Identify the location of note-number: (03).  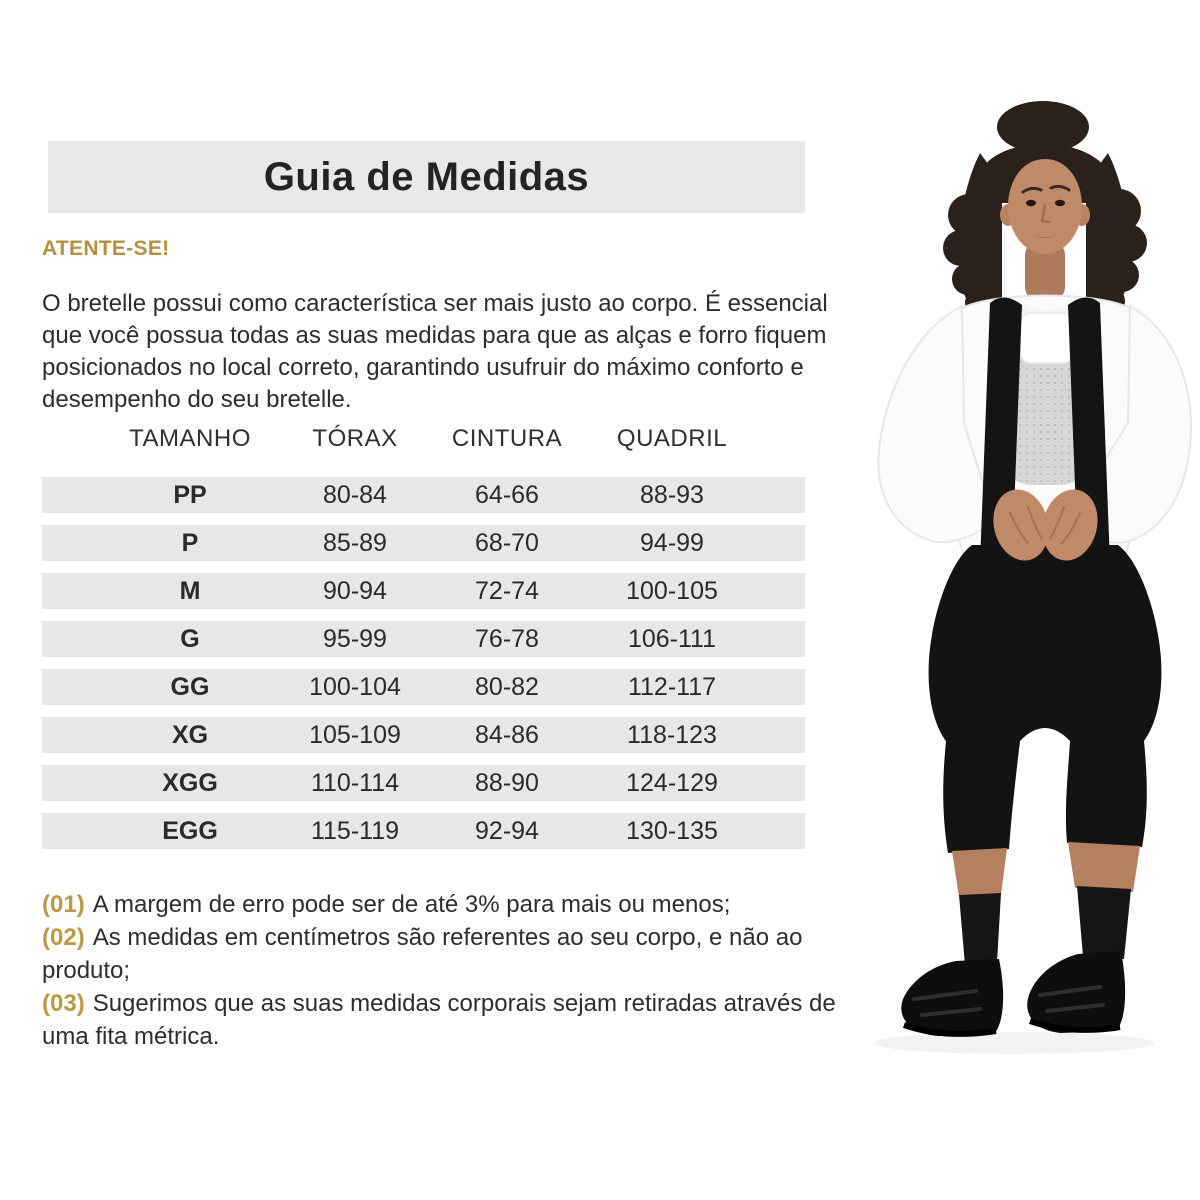
(63, 1003).